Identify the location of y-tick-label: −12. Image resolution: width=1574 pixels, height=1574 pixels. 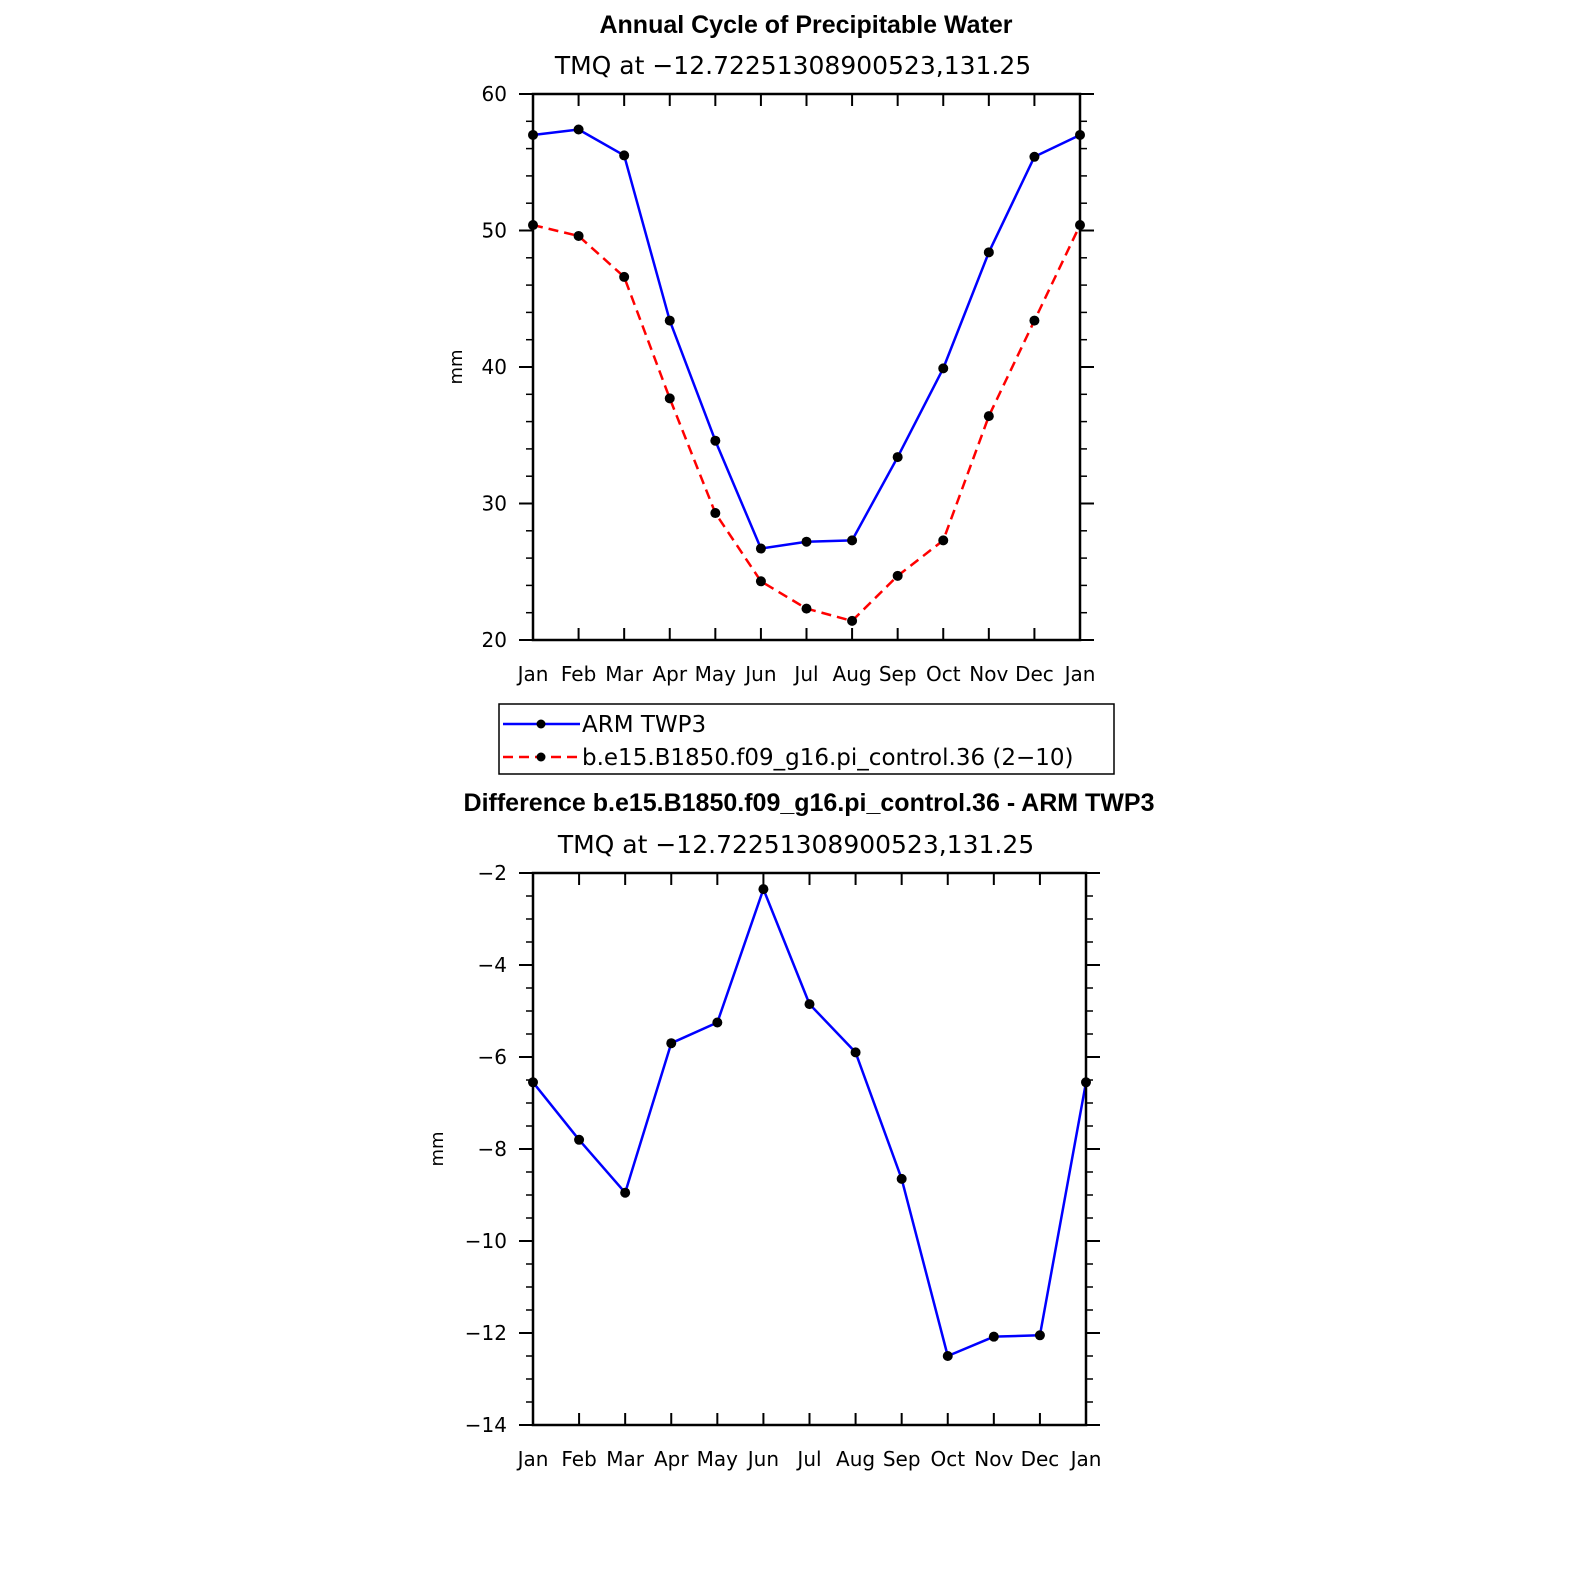
(486, 1333).